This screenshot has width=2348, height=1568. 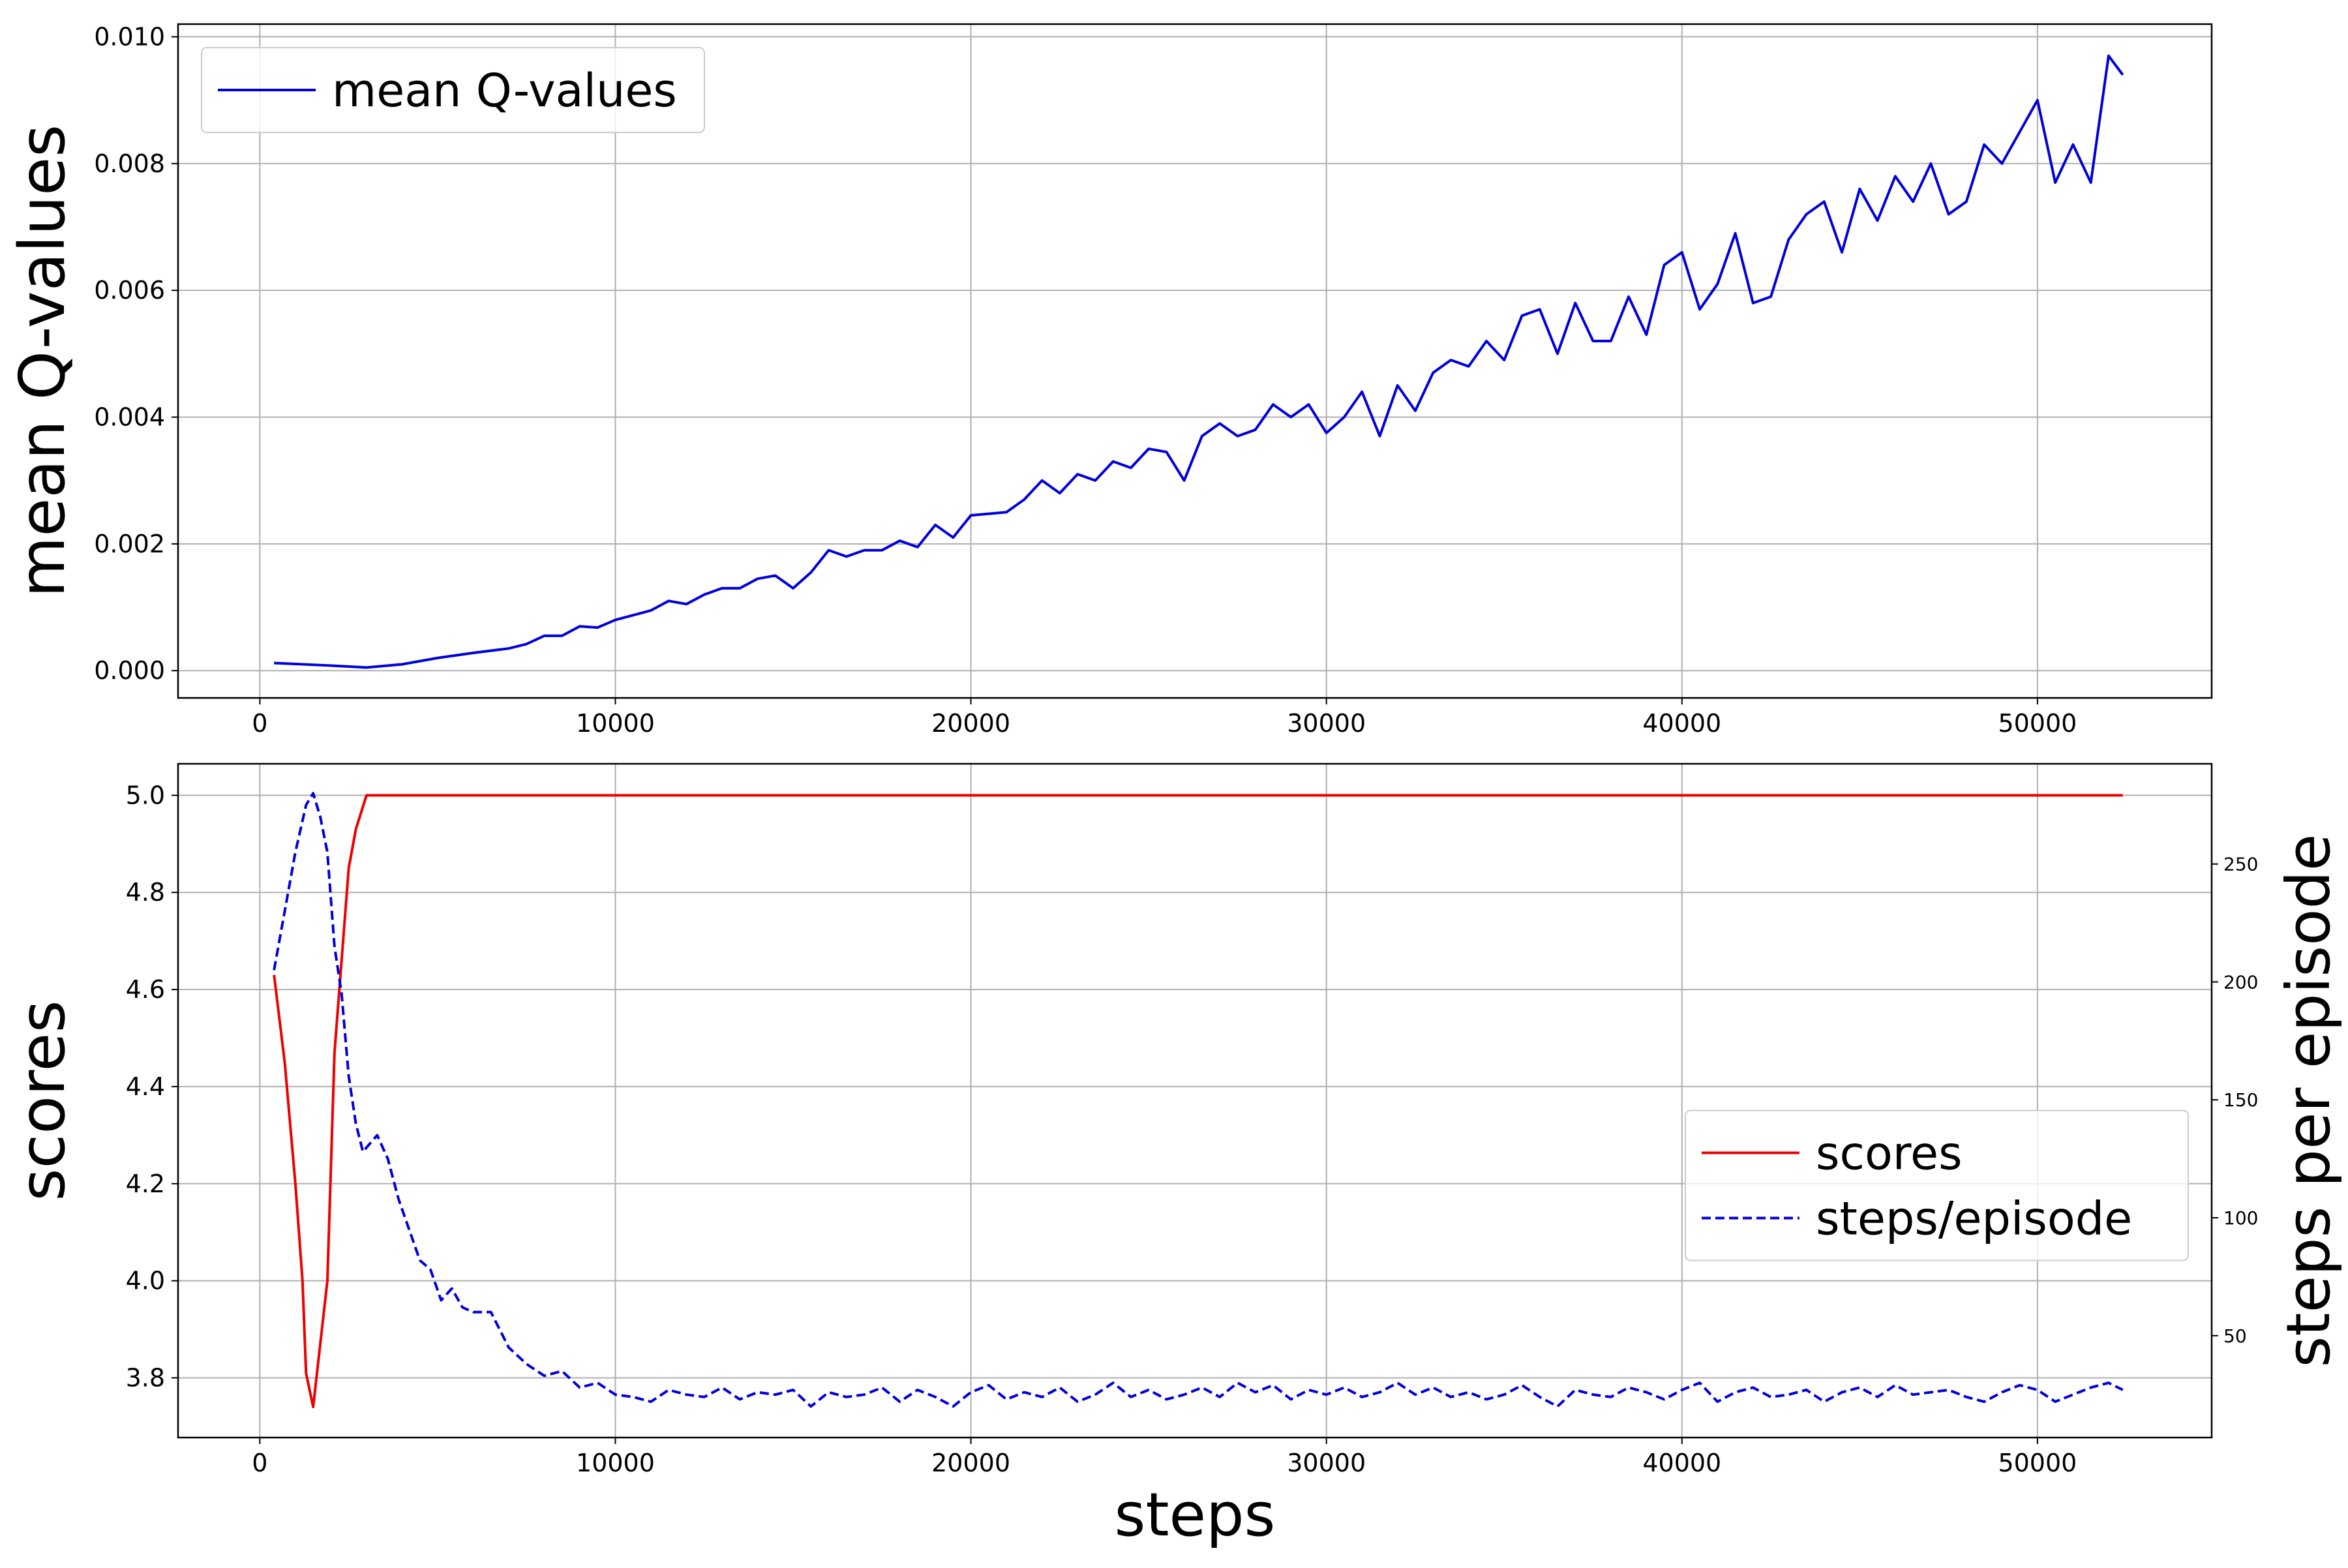 What do you see at coordinates (129, 163) in the screenshot?
I see `y-tick-label: 0.008` at bounding box center [129, 163].